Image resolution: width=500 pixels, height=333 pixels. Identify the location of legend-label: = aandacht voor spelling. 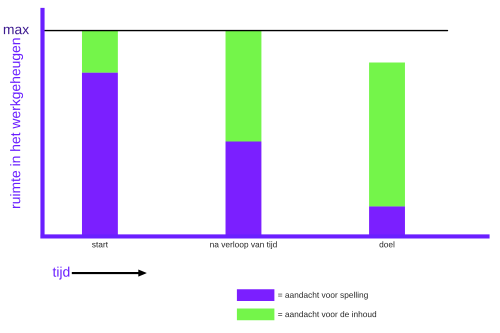
(323, 296).